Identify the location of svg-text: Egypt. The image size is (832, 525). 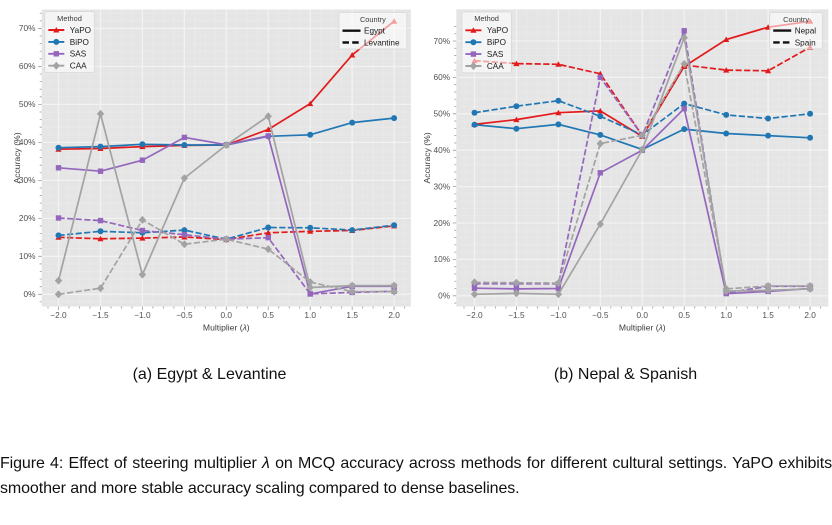
(375, 31).